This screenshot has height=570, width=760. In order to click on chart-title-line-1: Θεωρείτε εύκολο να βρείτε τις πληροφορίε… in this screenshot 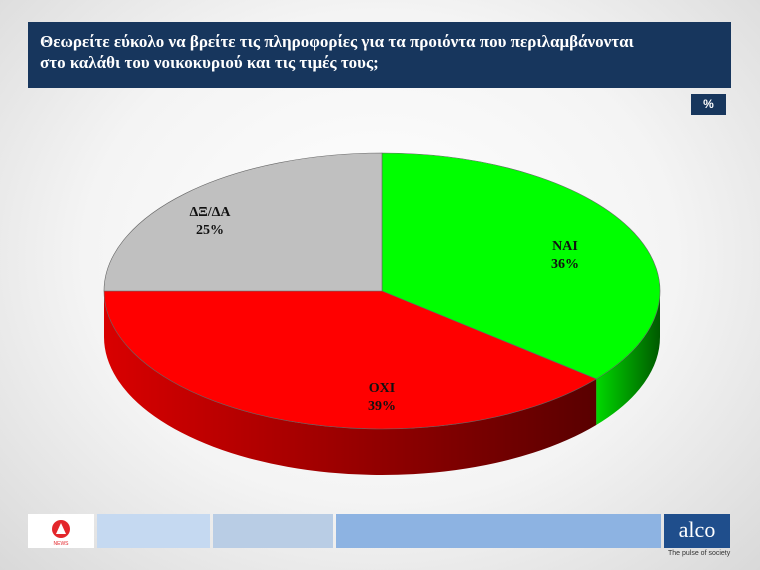, I will do `click(337, 41)`.